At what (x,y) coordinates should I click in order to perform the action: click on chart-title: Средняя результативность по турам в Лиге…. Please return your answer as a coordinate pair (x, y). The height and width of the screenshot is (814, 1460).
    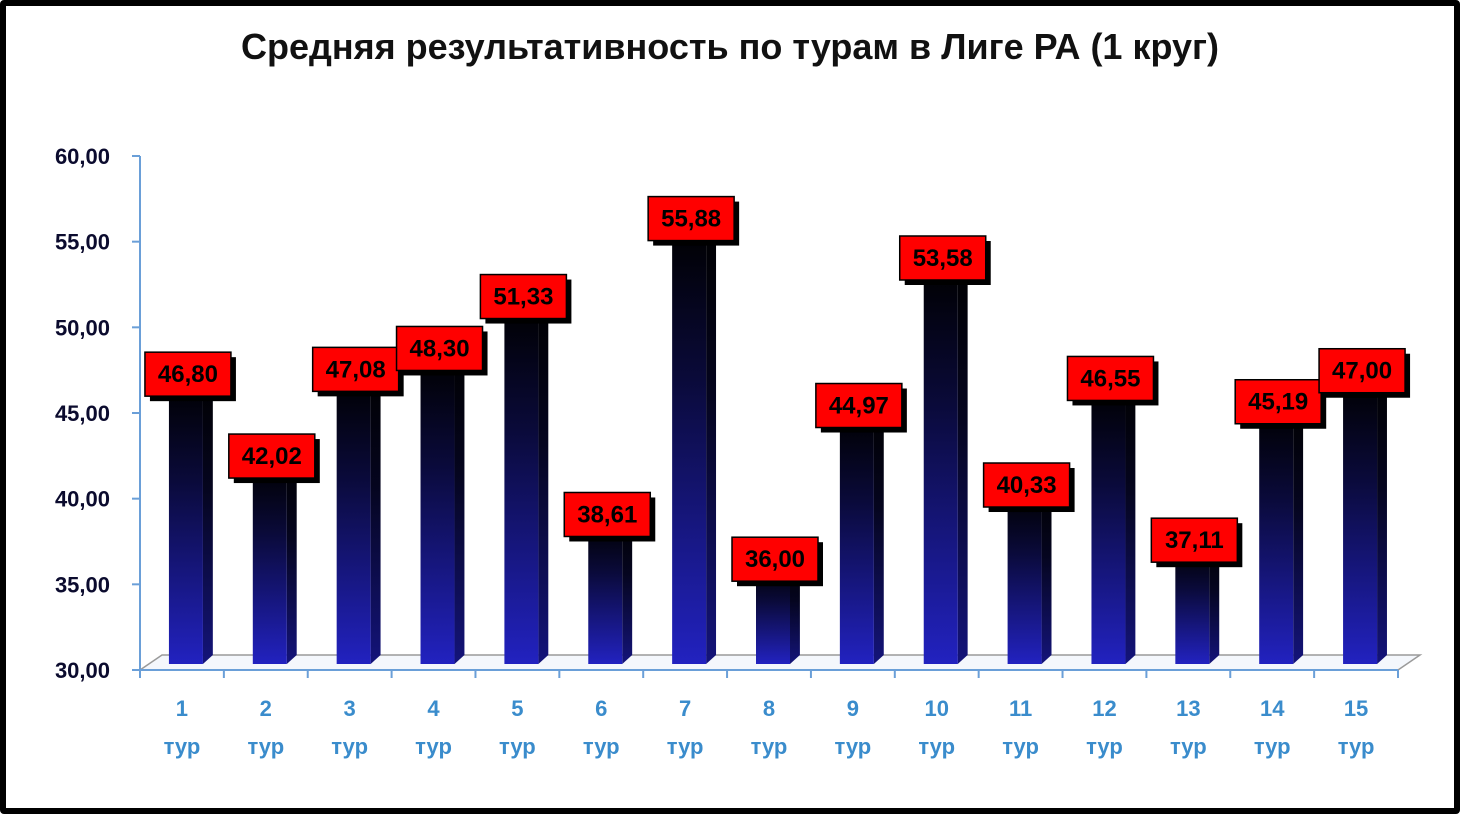
    Looking at the image, I should click on (730, 46).